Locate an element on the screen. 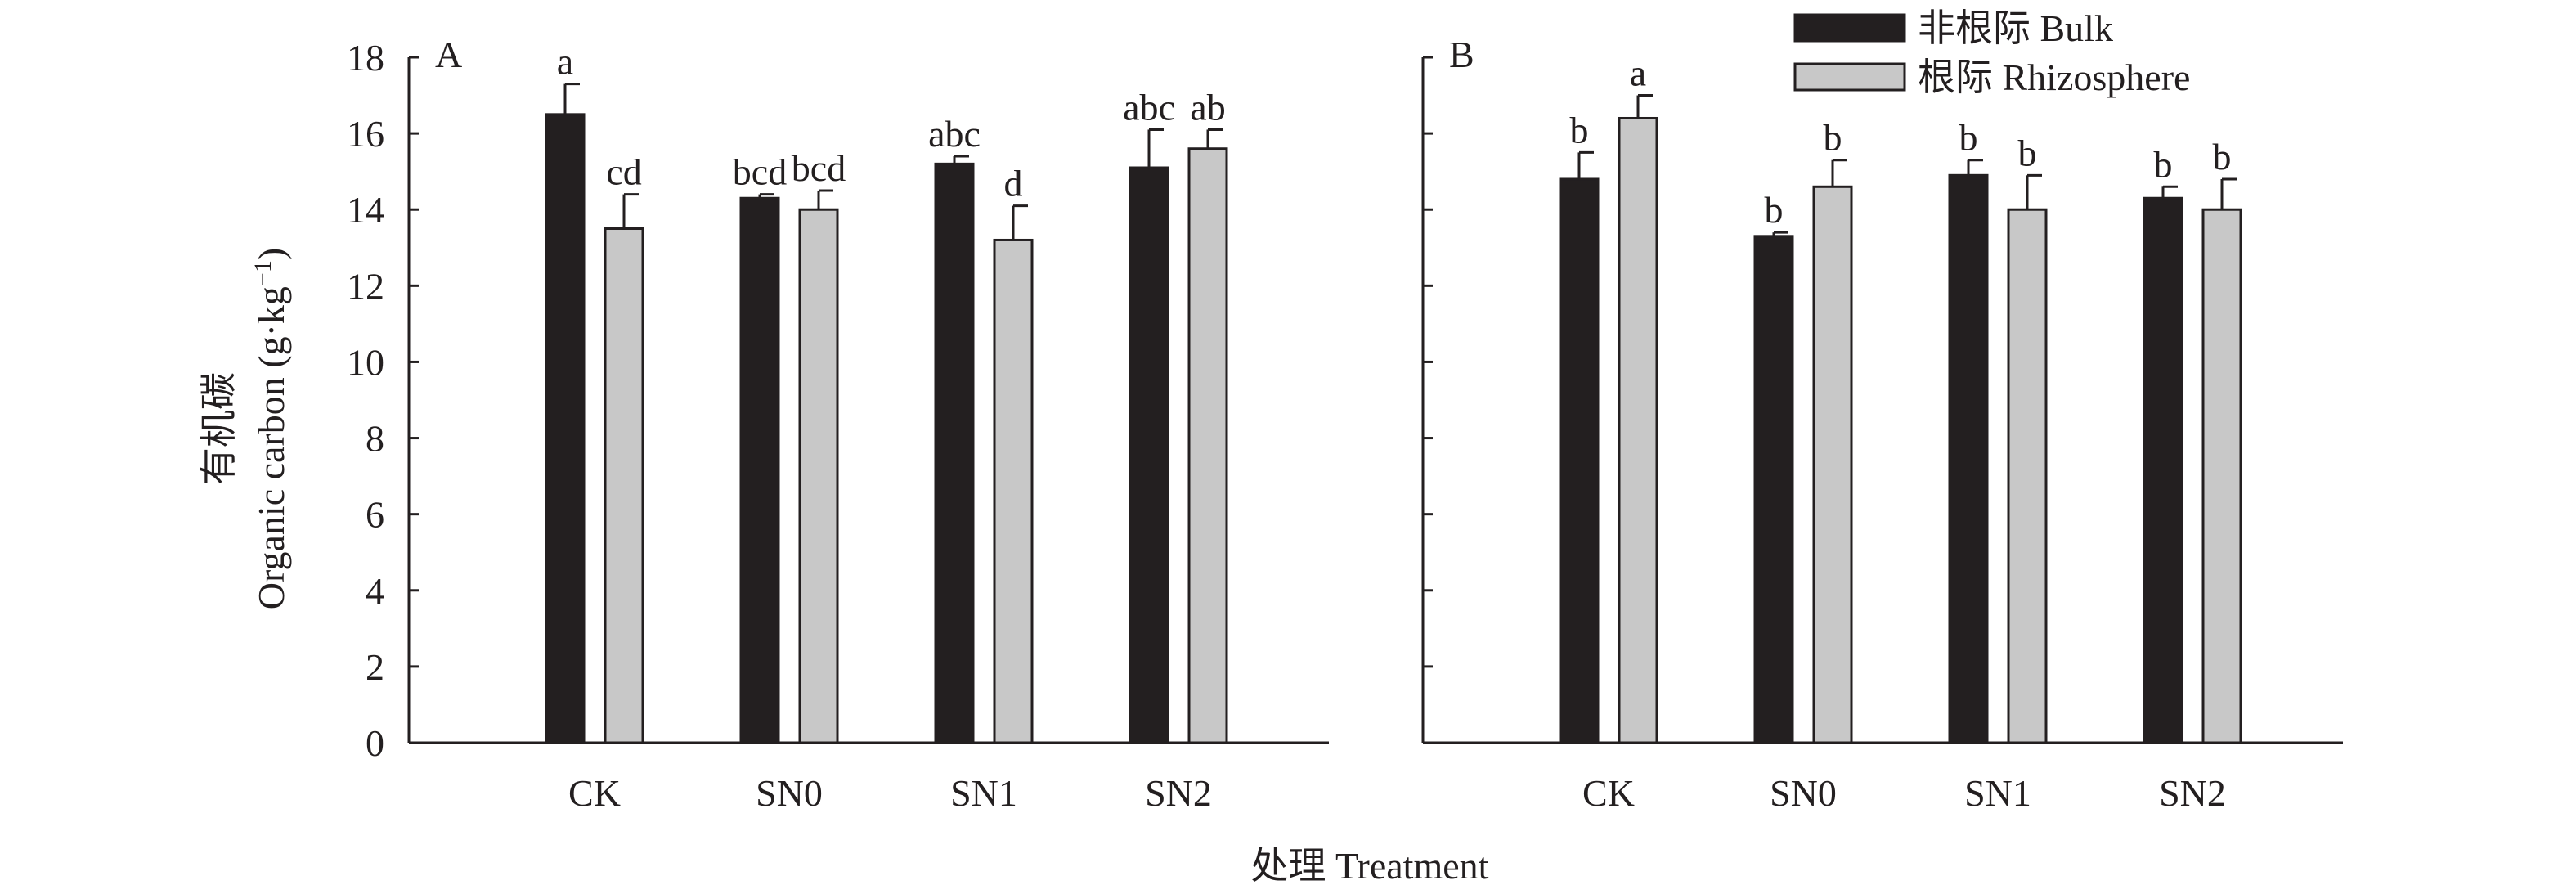 The height and width of the screenshot is (894, 2576). significance-letter: cd is located at coordinates (623, 172).